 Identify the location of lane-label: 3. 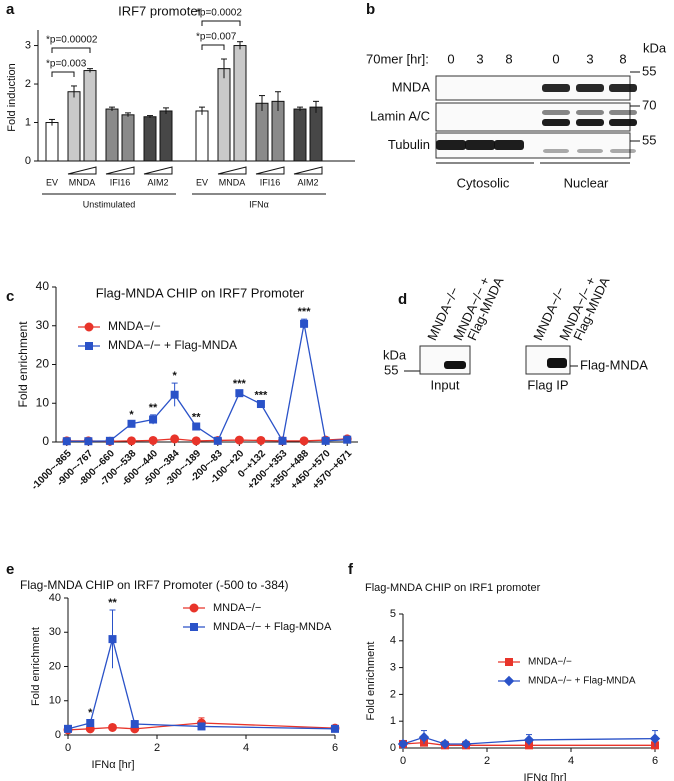
(589, 58).